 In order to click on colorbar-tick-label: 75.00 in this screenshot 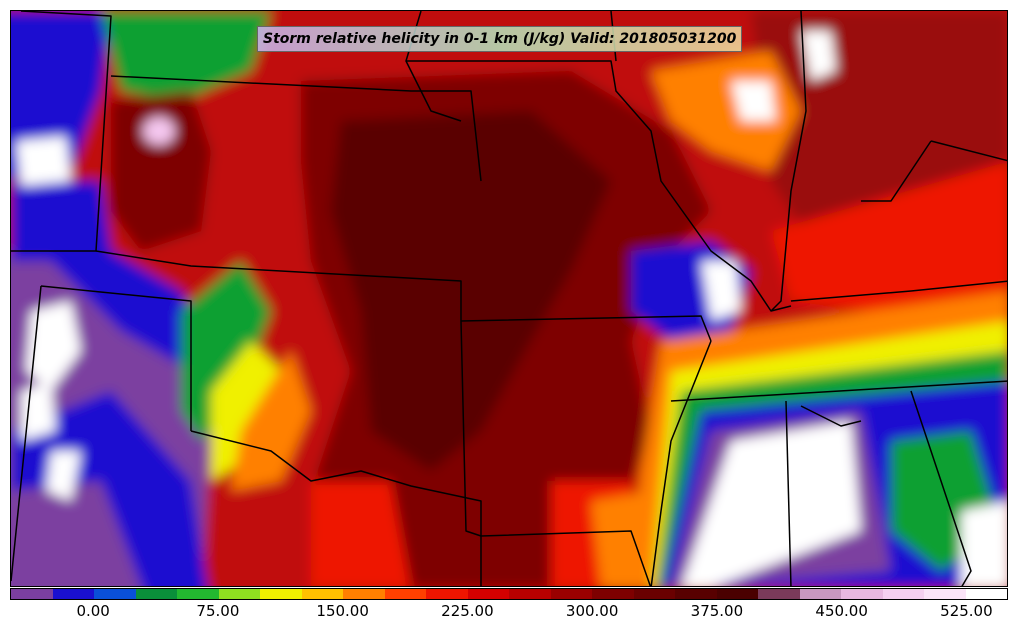, I will do `click(218, 611)`.